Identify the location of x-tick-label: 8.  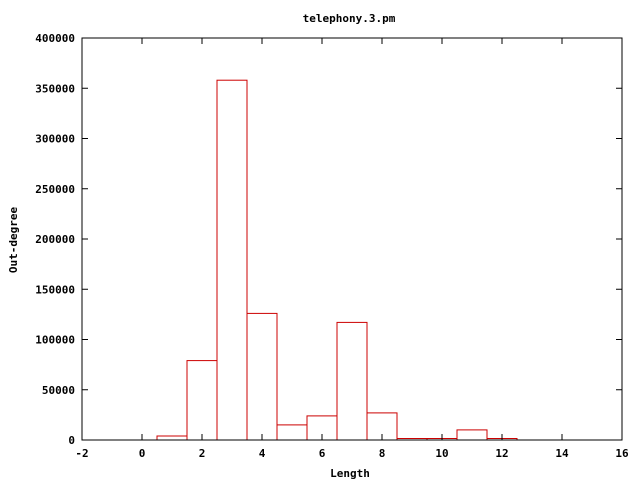
(382, 453).